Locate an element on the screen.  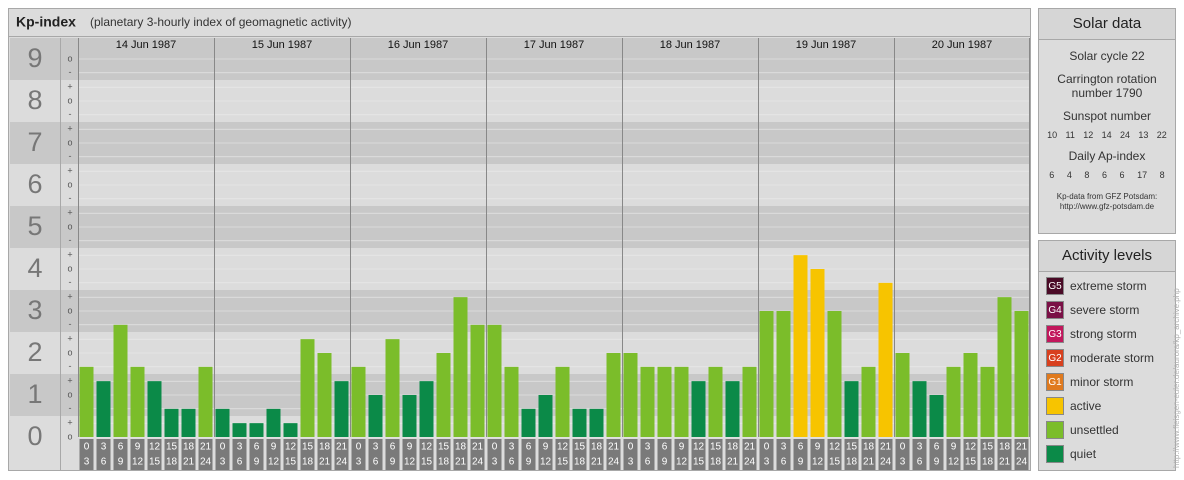
y-tick-label: 3 is located at coordinates (34, 310).